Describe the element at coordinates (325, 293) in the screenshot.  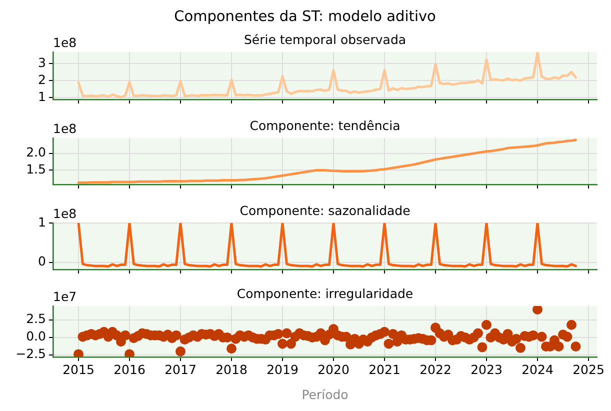
I see `chart-title: Componente: irregularidade` at that location.